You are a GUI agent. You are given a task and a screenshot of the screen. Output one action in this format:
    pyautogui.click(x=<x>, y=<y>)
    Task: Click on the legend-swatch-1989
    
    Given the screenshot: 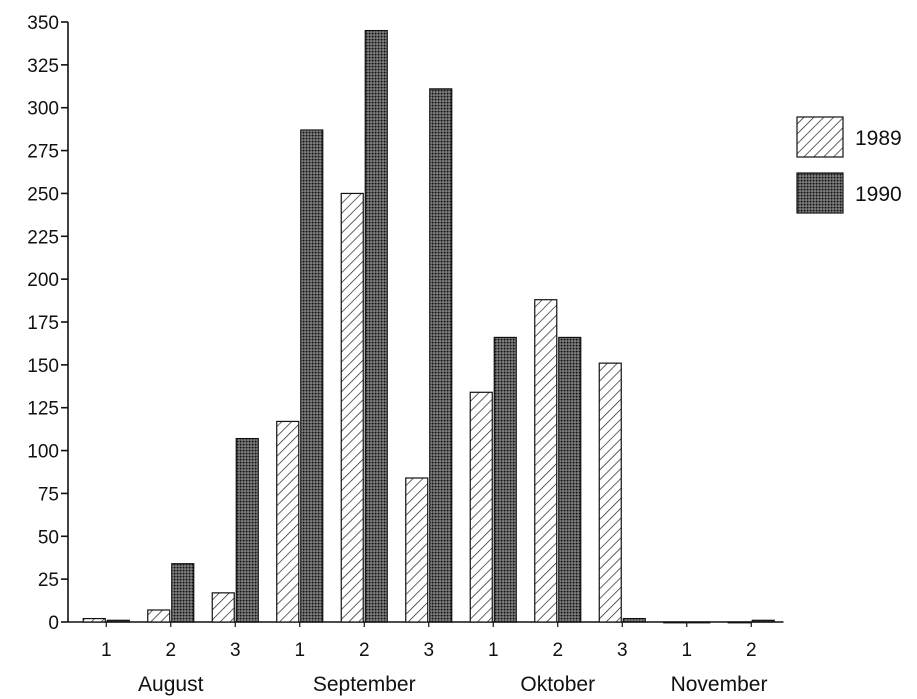 What is the action you would take?
    pyautogui.click(x=820, y=137)
    